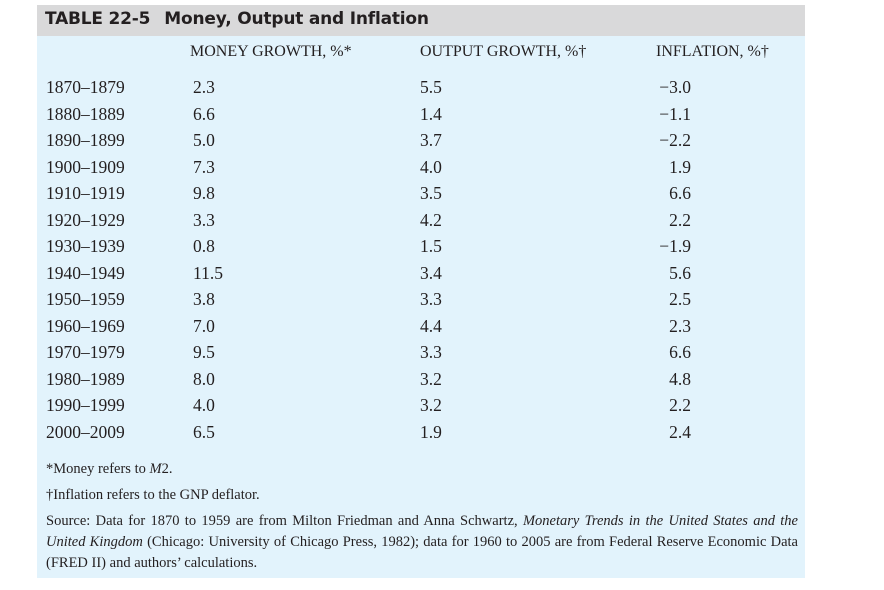 The image size is (884, 590). Describe the element at coordinates (675, 113) in the screenshot. I see `inflation-cell: −1.1` at that location.